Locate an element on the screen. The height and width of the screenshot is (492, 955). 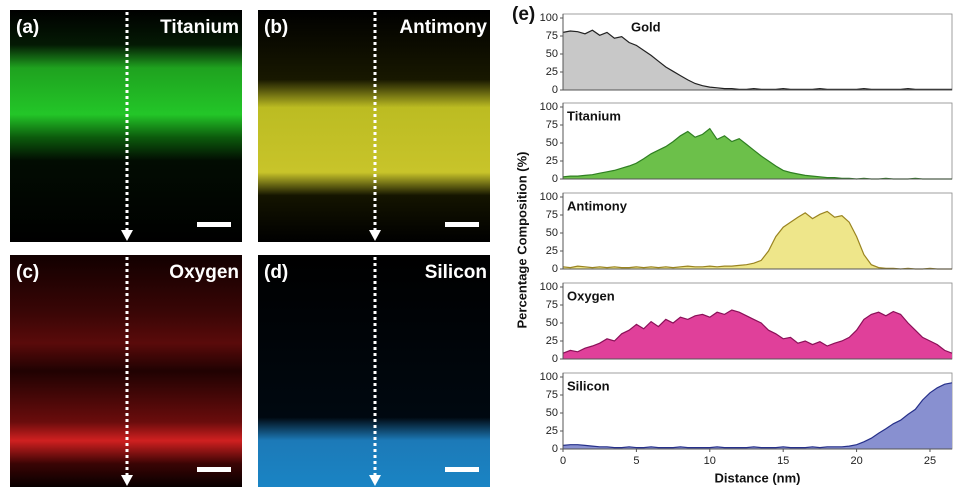
panel-label: (c) is located at coordinates (27, 272).